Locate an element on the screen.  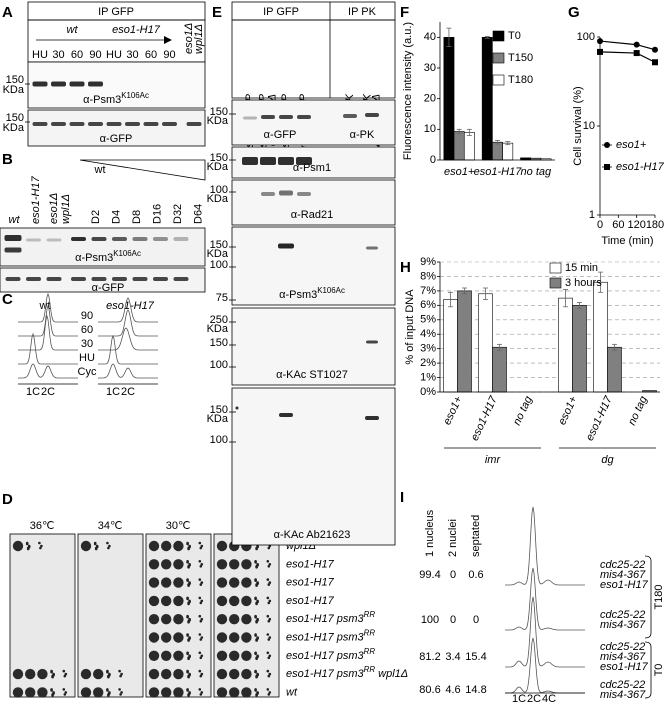
x-tick-label: eso1-H17 is located at coordinates (498, 172).